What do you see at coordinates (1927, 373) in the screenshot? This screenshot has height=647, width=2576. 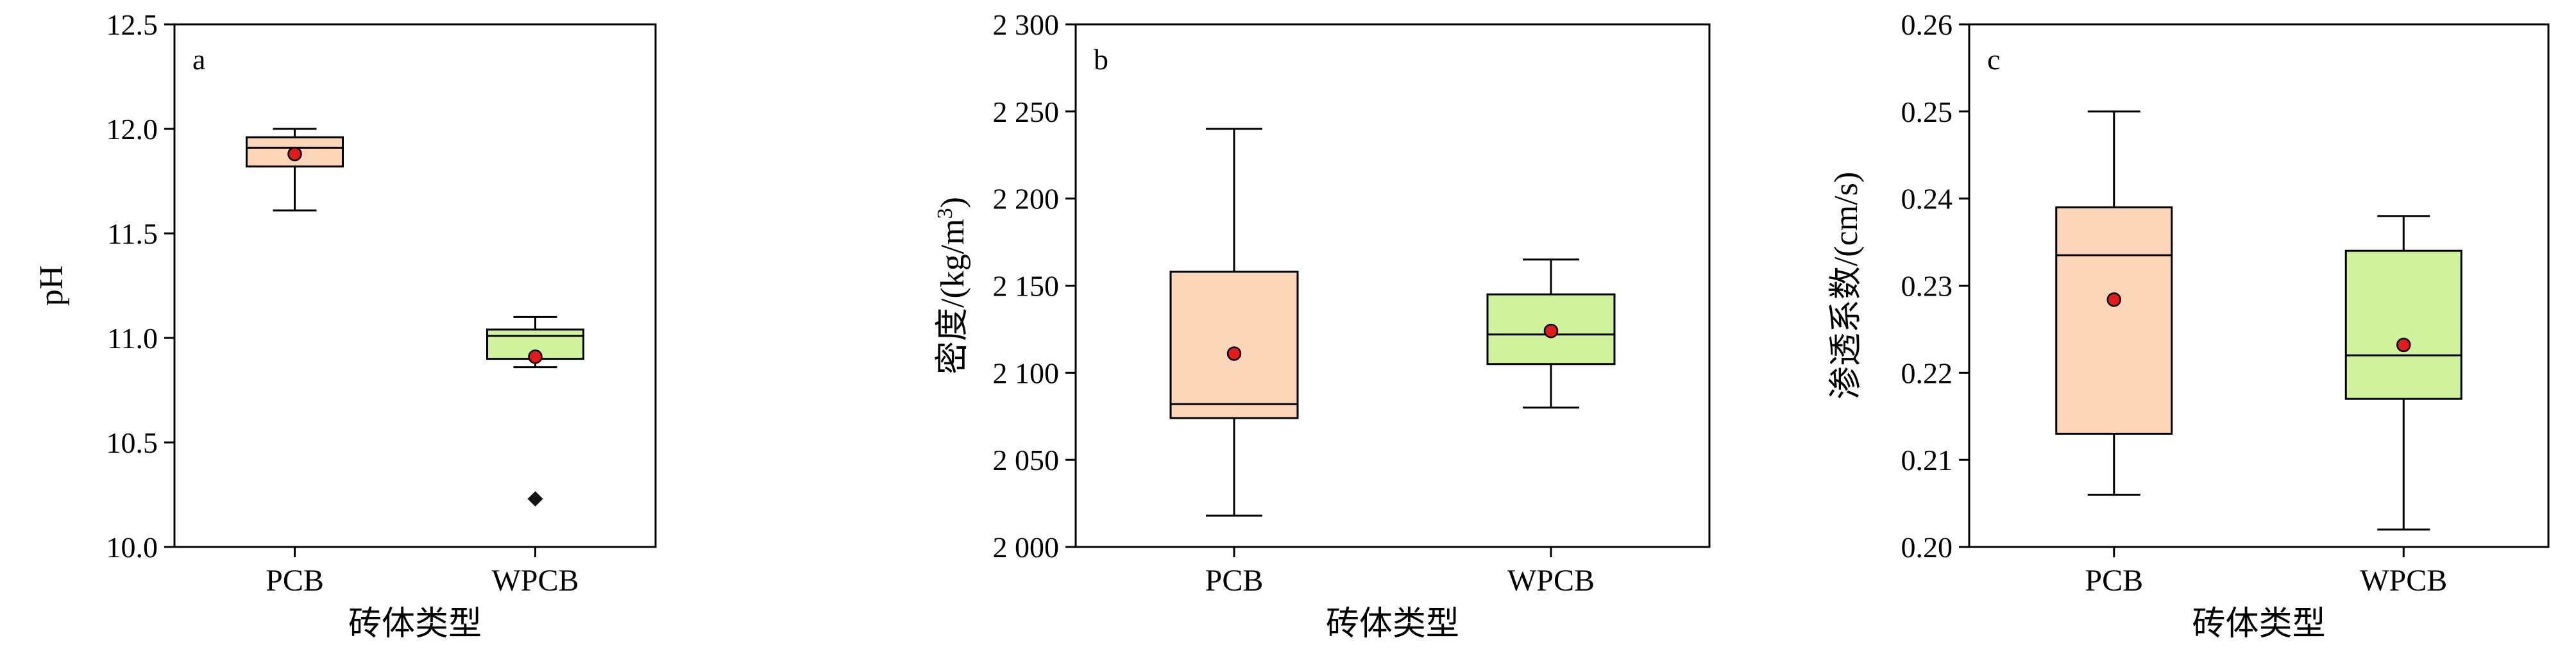 I see `y-tick-label: 0.22` at bounding box center [1927, 373].